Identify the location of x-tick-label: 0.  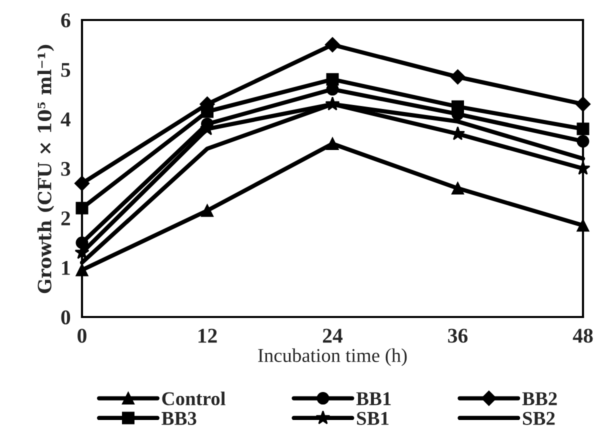
(82, 335).